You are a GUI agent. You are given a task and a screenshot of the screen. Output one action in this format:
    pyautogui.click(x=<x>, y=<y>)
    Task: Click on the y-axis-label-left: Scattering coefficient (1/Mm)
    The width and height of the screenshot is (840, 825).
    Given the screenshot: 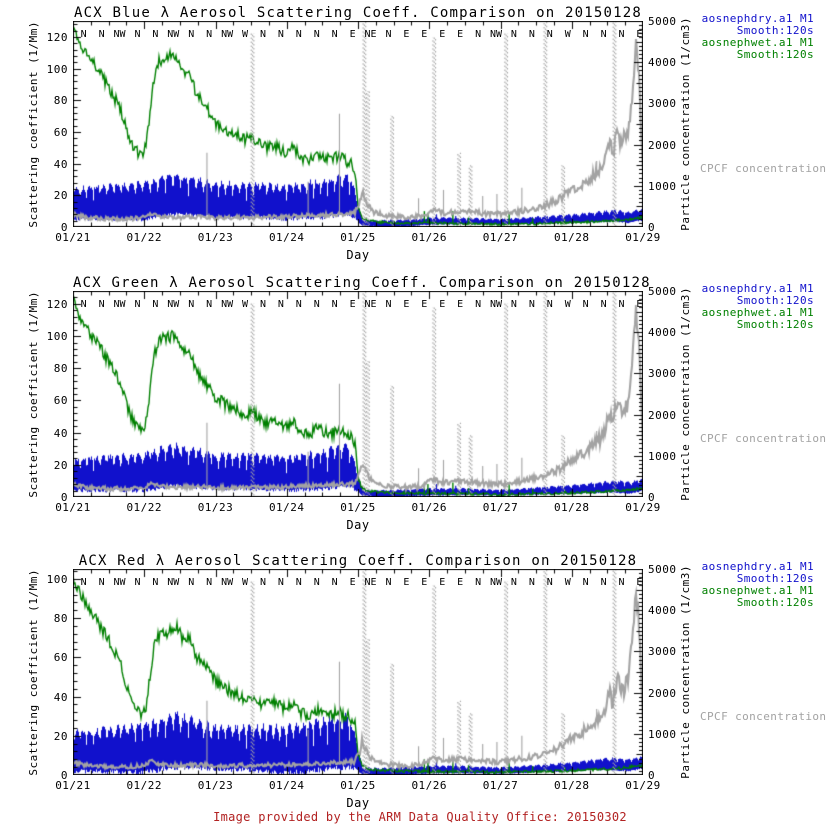 What is the action you would take?
    pyautogui.click(x=33, y=672)
    